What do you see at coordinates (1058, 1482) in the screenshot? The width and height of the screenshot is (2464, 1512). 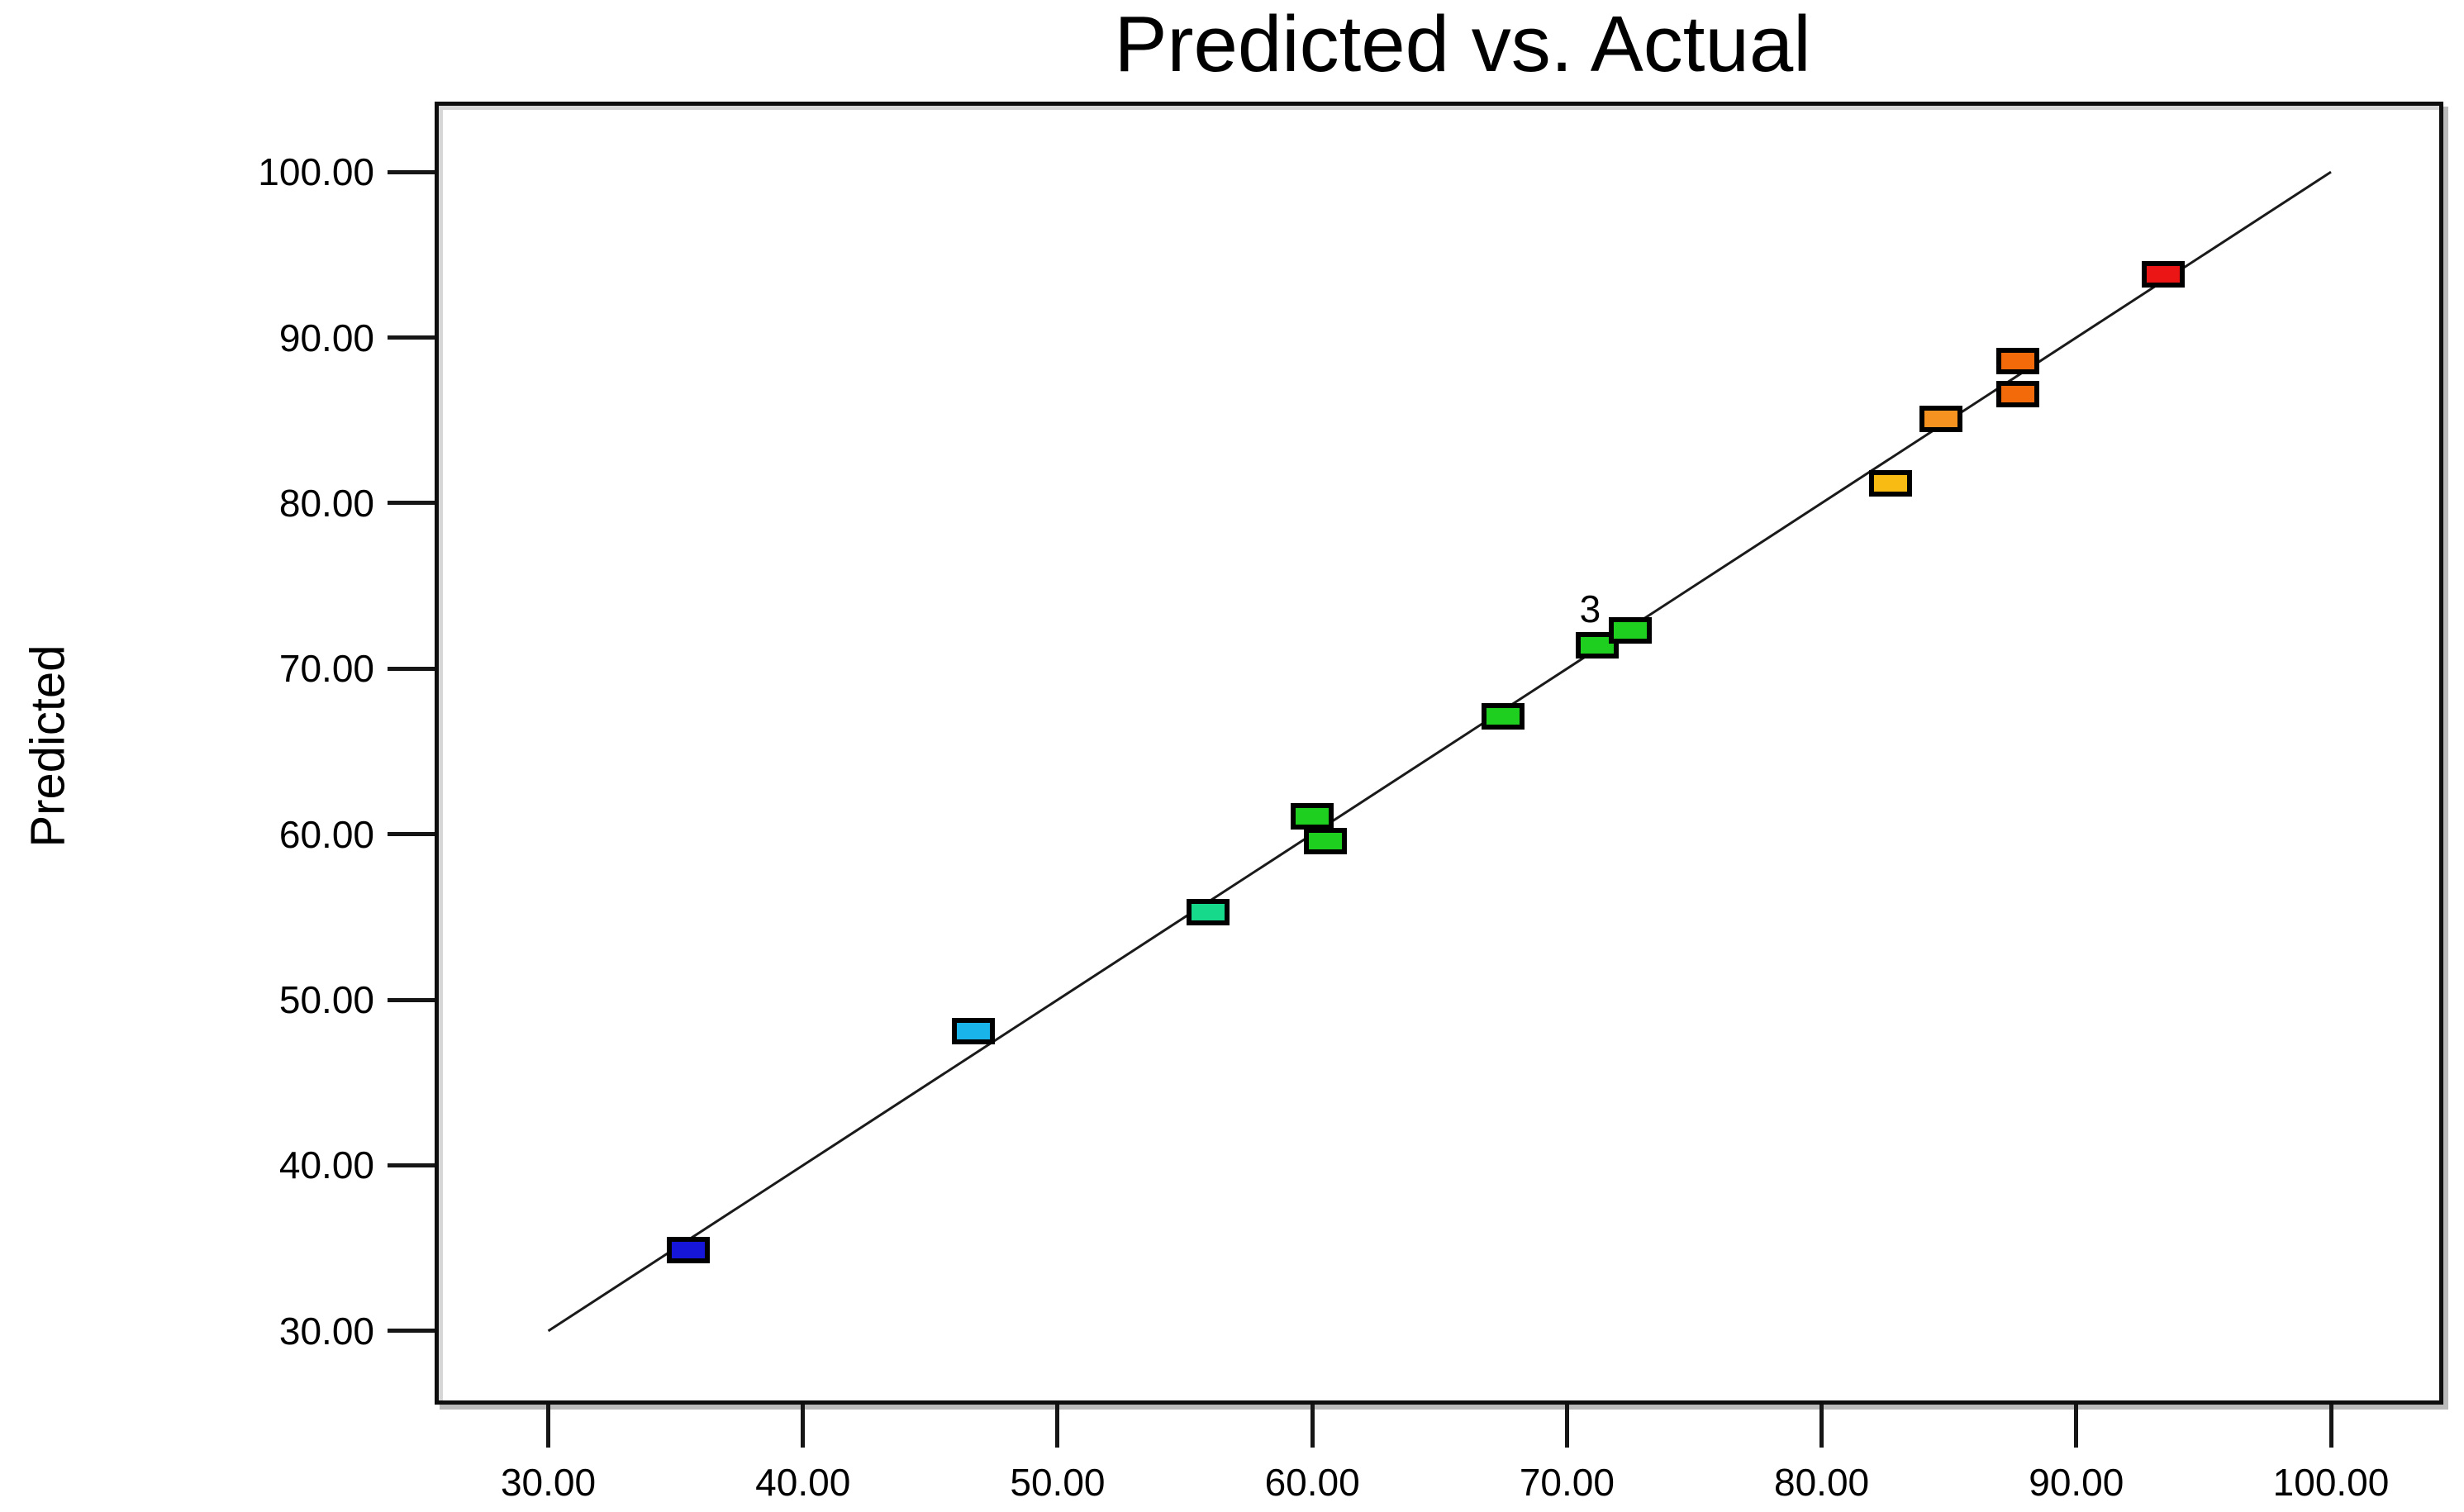 I see `x-tick-label: 50.00` at bounding box center [1058, 1482].